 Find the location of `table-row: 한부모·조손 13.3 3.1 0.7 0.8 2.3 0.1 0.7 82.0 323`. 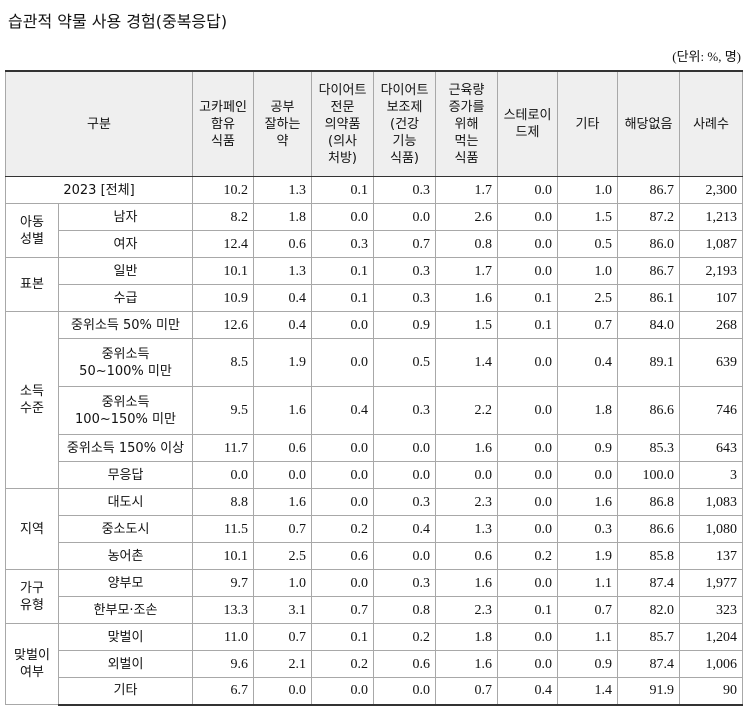

table-row: 한부모·조손 13.3 3.1 0.7 0.8 2.3 0.1 0.7 82.0 323 is located at coordinates (375, 610).